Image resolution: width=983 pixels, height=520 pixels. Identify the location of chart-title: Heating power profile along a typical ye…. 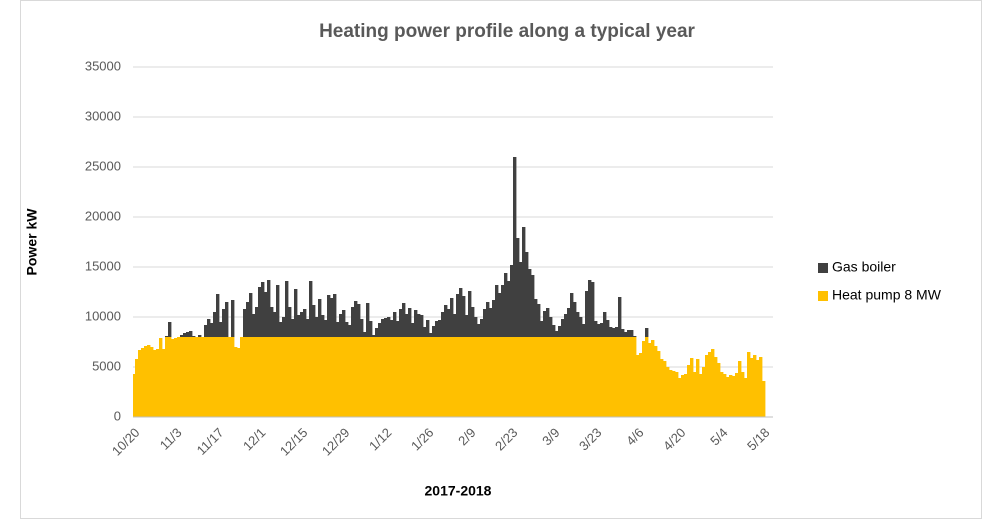
(507, 31).